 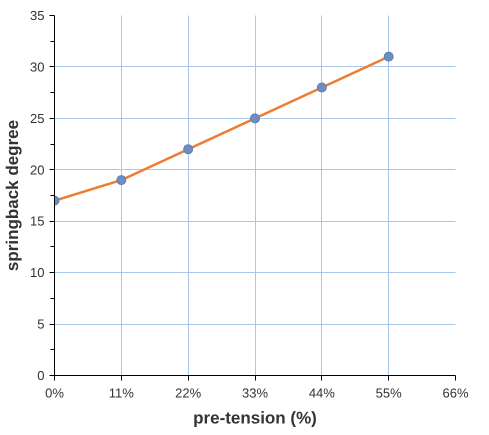 What do you see at coordinates (37, 272) in the screenshot?
I see `y-tick-label: 10` at bounding box center [37, 272].